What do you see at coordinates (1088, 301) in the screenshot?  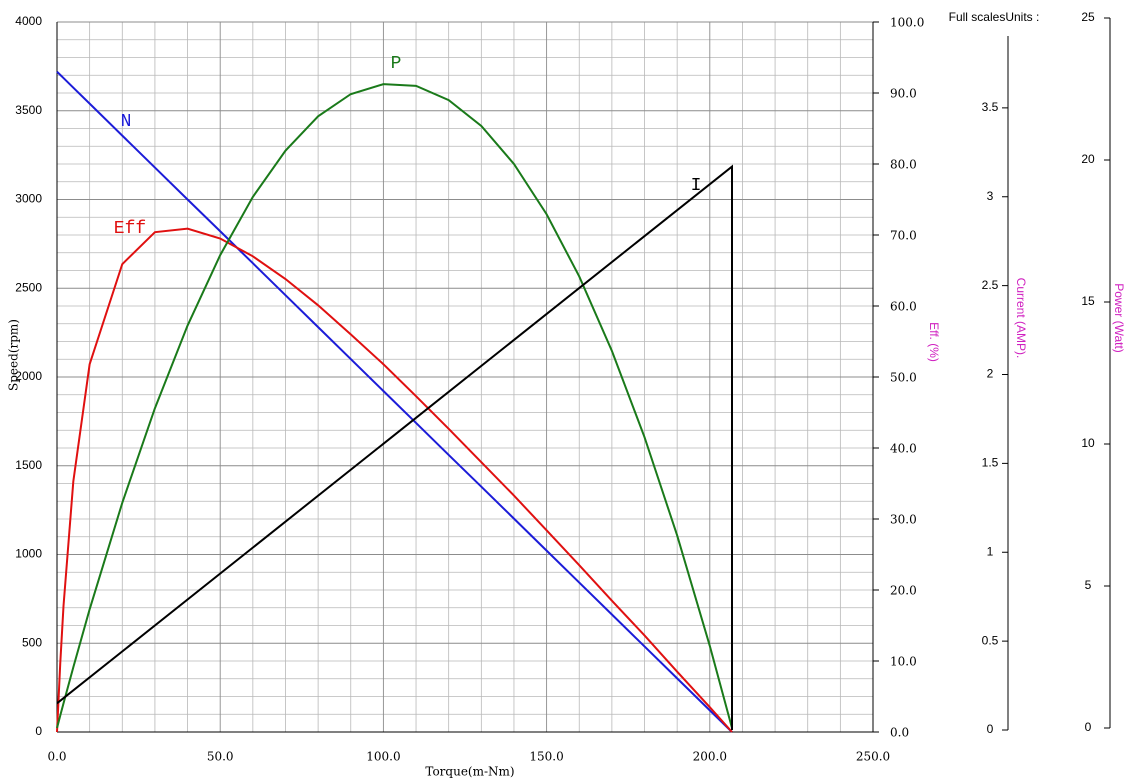 I see `y4-tick-label: 15` at bounding box center [1088, 301].